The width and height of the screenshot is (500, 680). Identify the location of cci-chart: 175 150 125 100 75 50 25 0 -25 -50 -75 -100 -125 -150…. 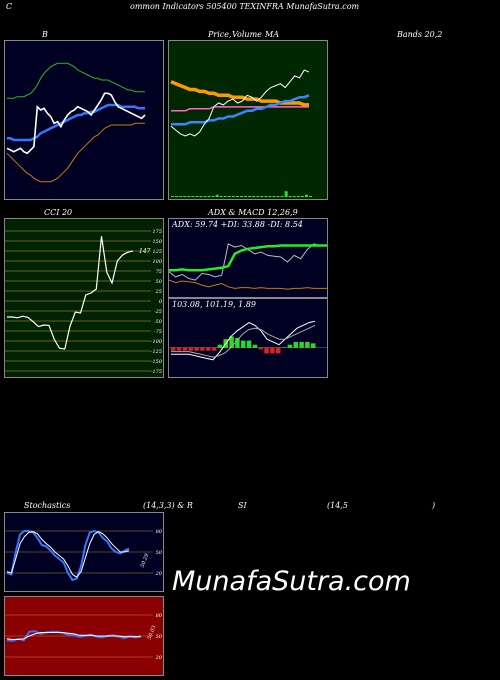
(84, 302).